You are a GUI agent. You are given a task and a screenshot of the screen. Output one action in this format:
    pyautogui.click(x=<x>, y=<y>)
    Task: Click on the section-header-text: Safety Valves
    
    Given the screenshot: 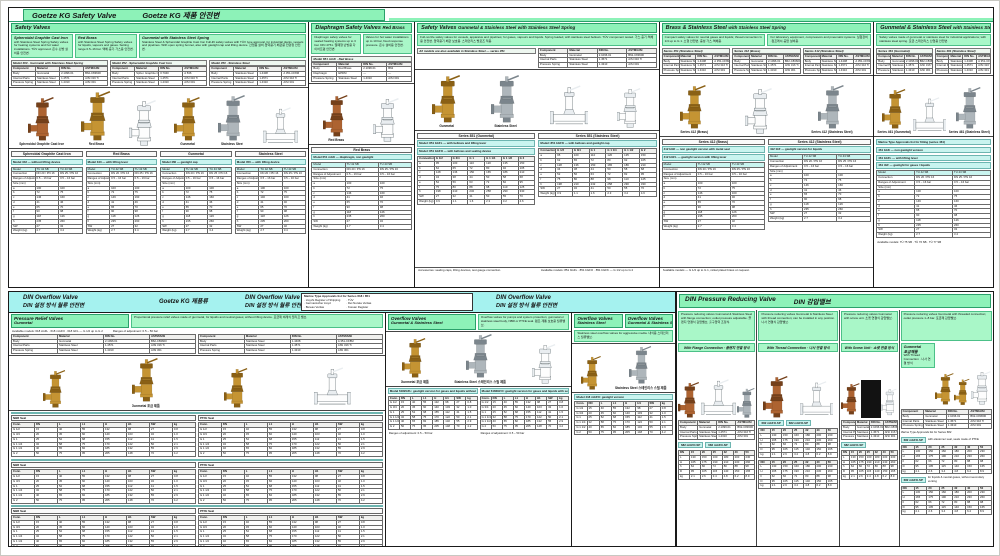 What is the action you would take?
    pyautogui.click(x=439, y=28)
    